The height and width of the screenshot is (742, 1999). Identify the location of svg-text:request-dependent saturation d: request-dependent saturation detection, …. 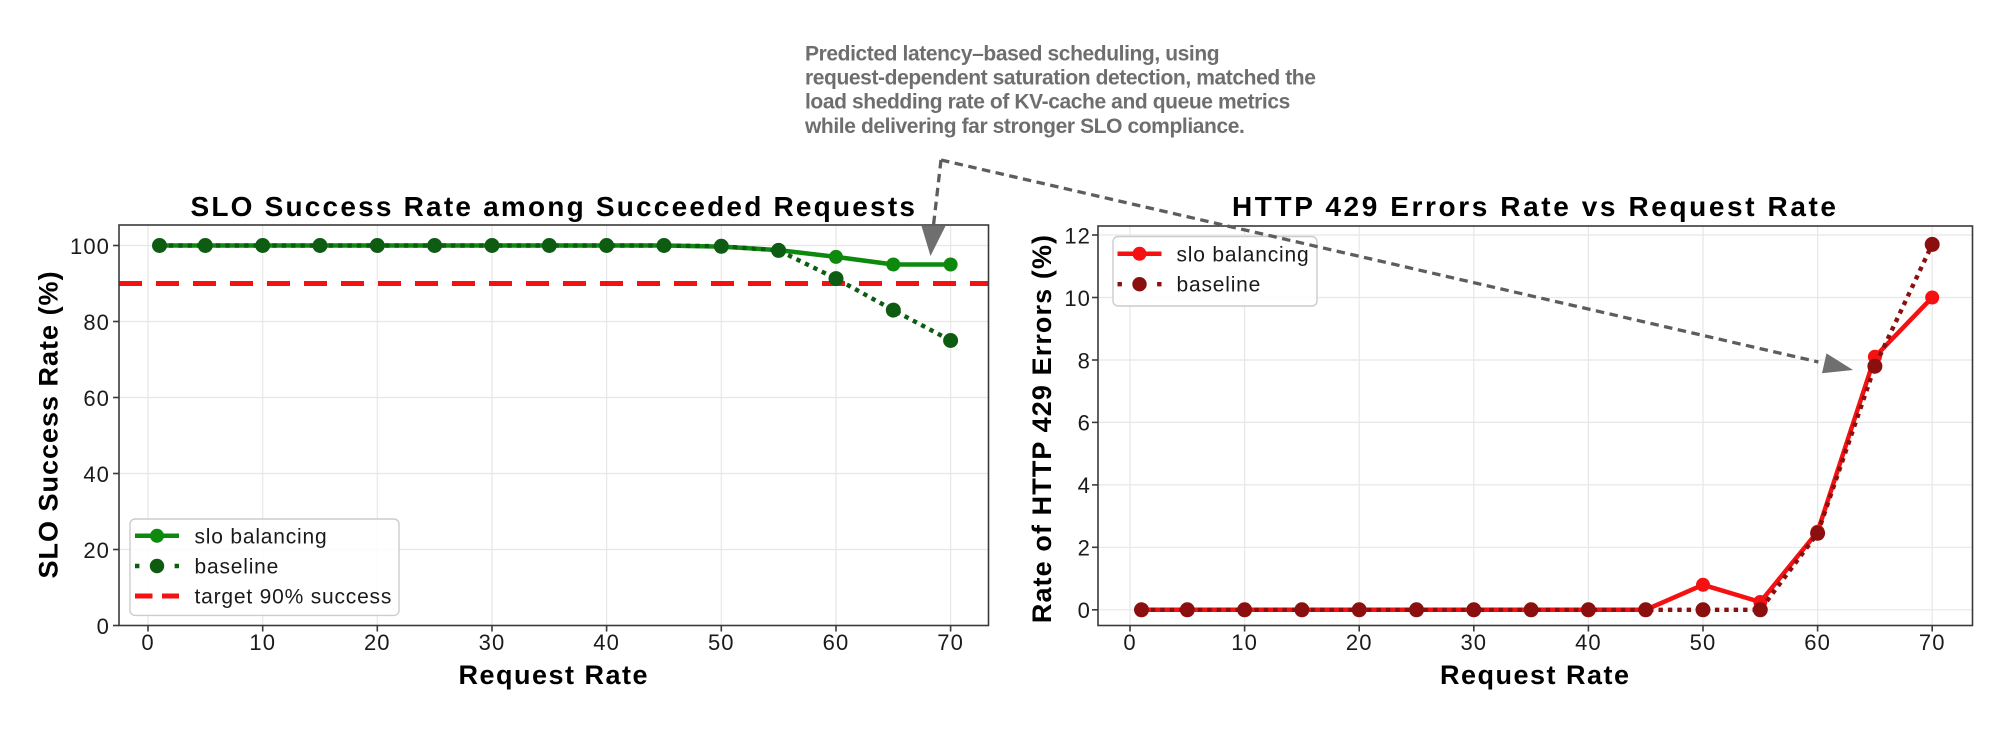
(1060, 78).